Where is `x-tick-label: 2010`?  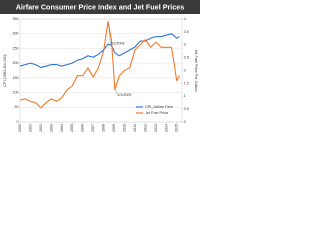 x-tick-label: 2010 is located at coordinates (124, 128).